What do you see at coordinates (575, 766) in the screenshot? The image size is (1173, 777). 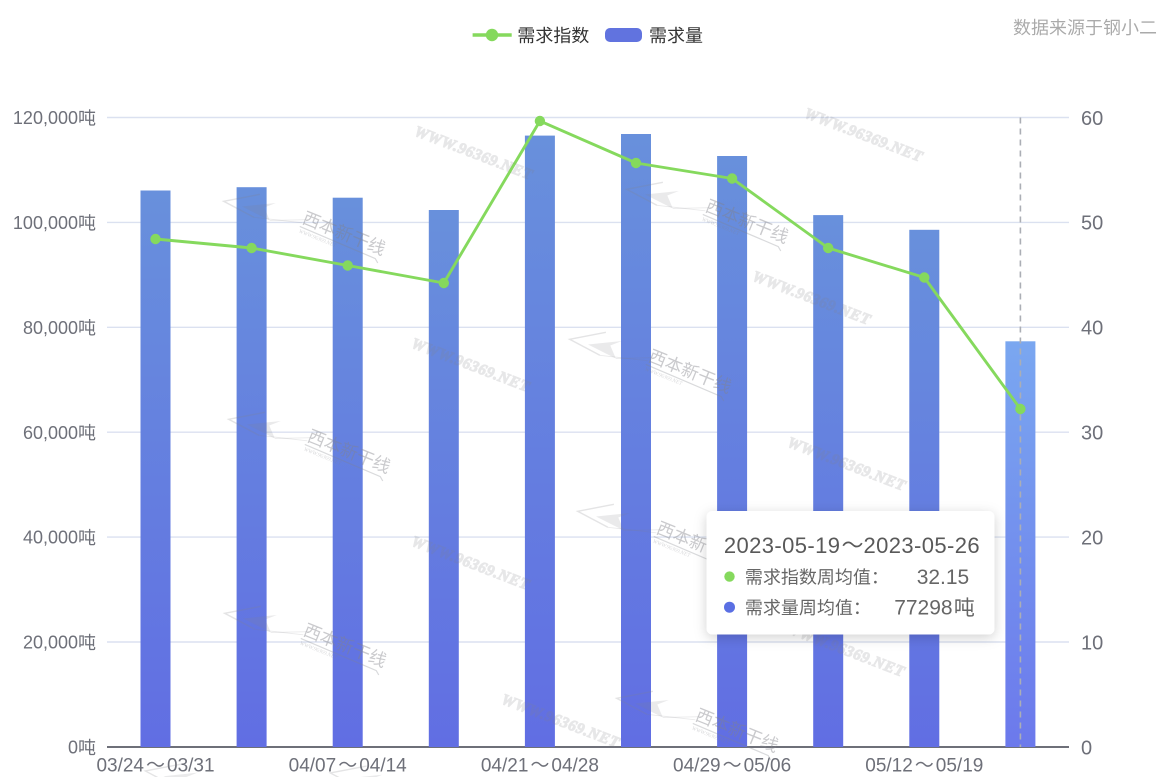 I see `svg-text: 04/28` at bounding box center [575, 766].